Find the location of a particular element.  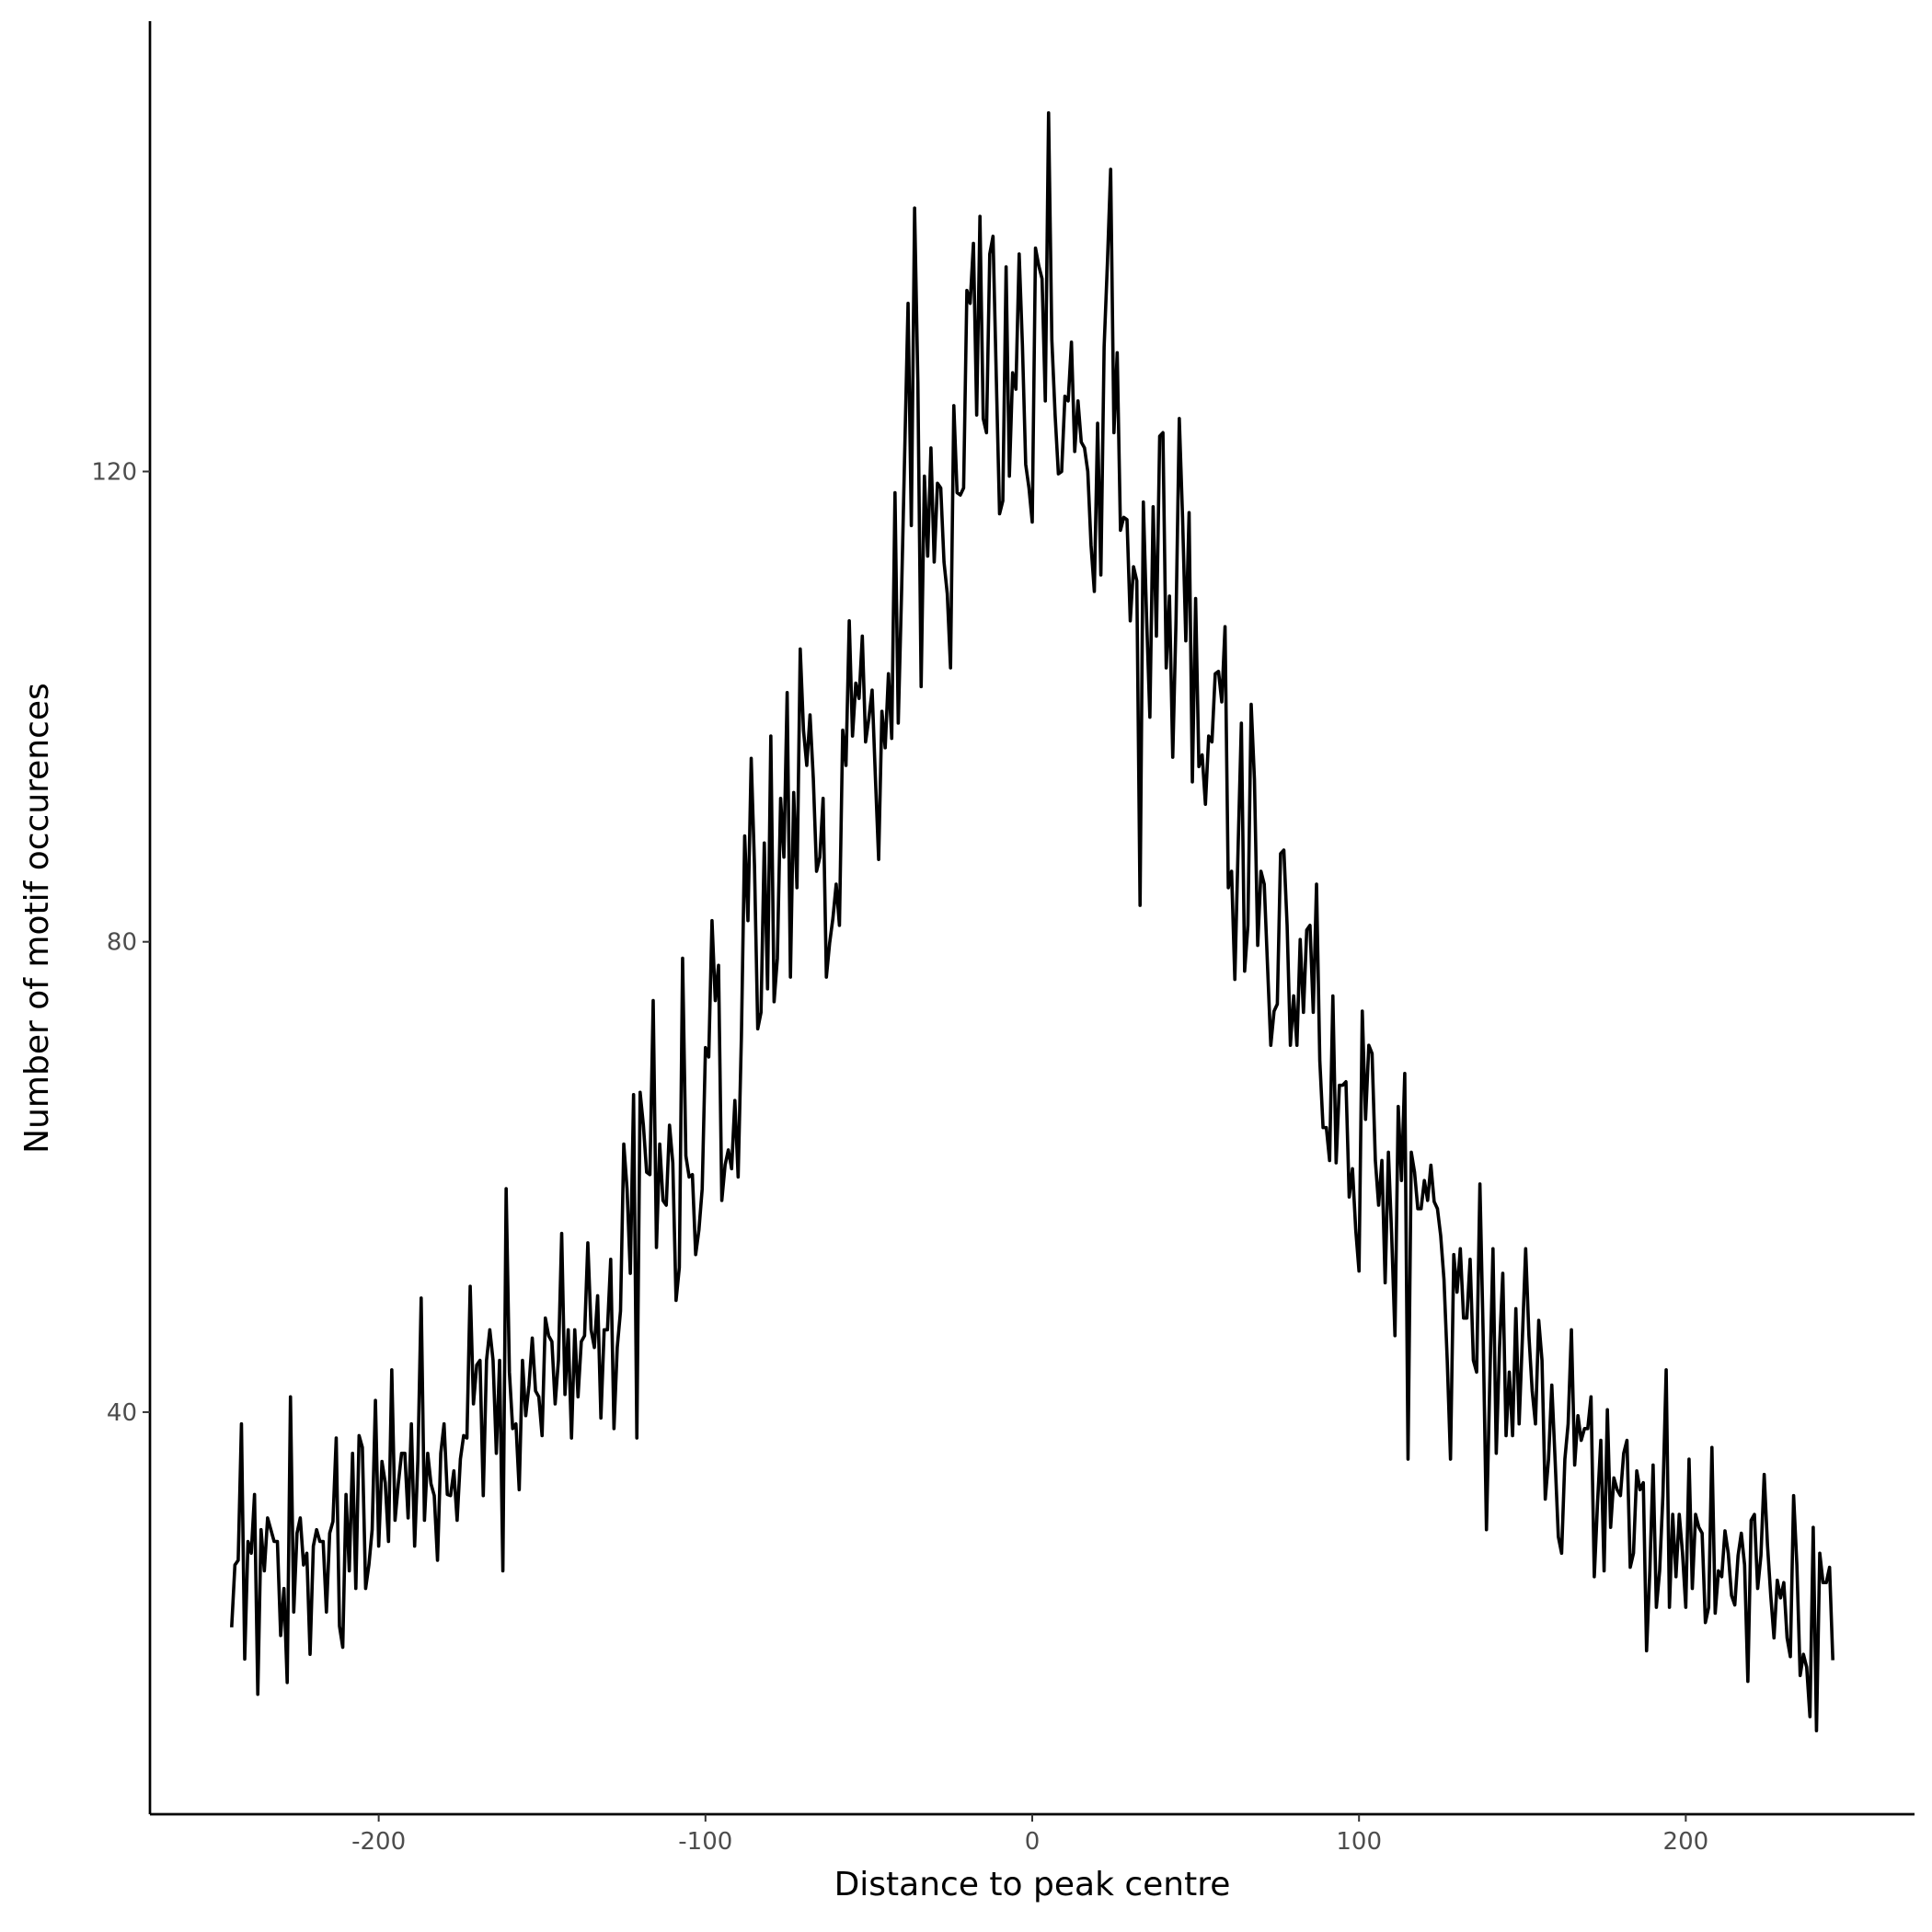

x-tick-label: 0 is located at coordinates (1033, 1842).